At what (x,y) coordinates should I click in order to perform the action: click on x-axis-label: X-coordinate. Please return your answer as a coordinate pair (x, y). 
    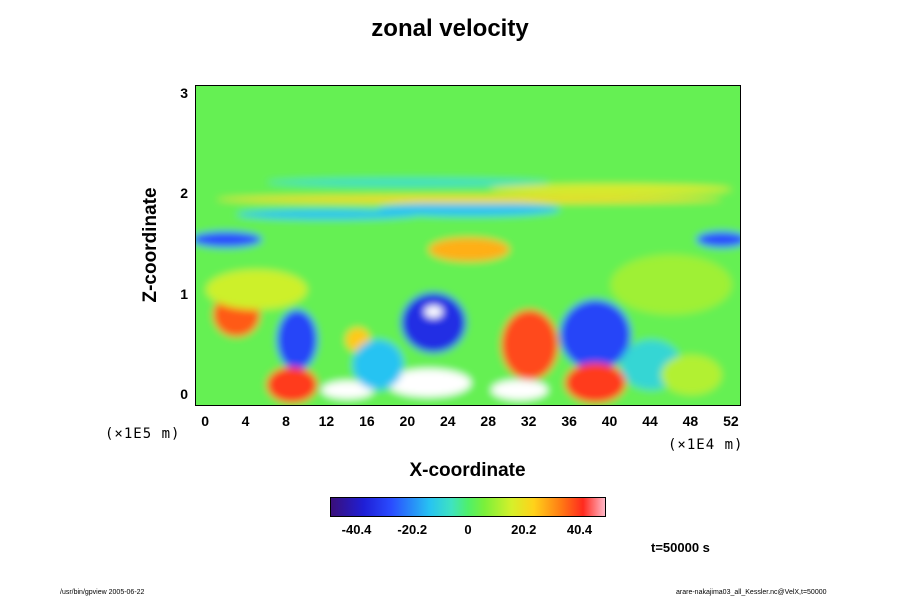
    Looking at the image, I should click on (467, 470).